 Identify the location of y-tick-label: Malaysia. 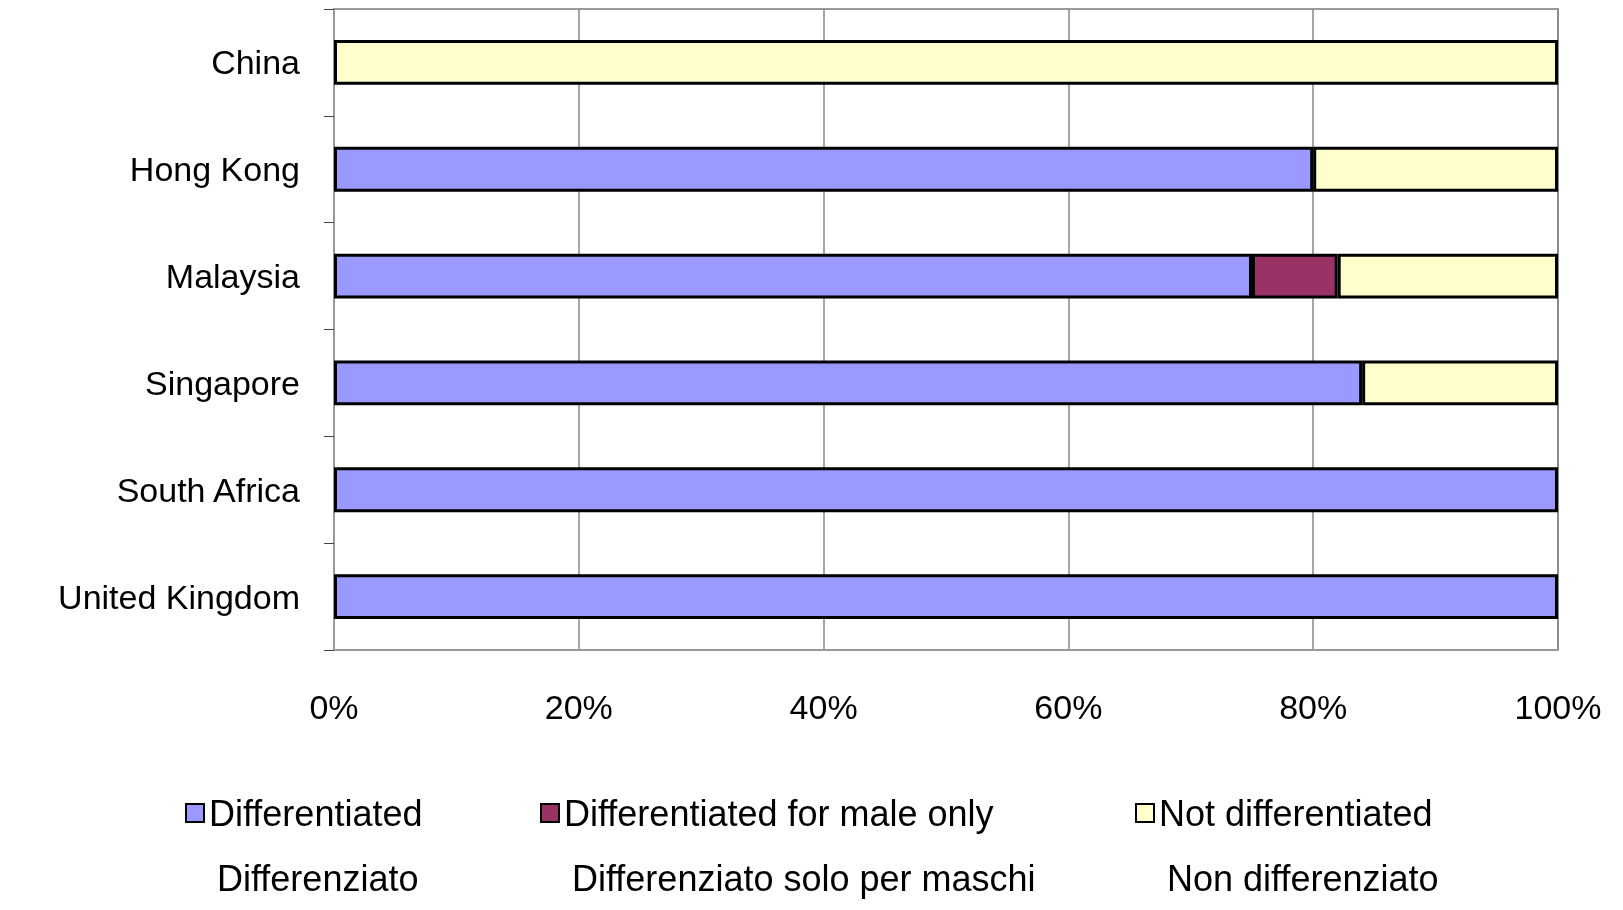
(233, 276).